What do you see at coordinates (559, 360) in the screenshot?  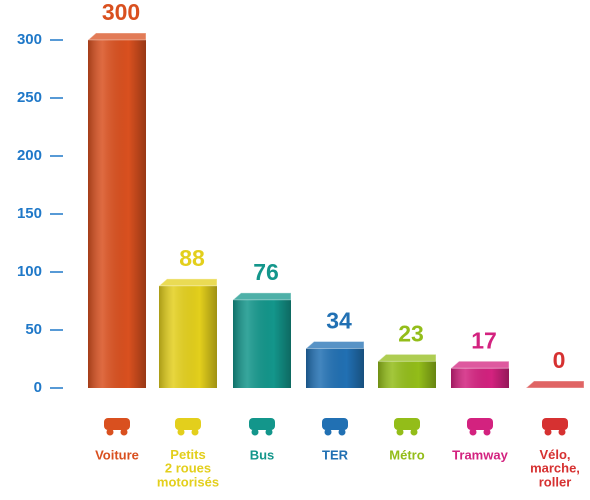 I see `value-label: 0` at bounding box center [559, 360].